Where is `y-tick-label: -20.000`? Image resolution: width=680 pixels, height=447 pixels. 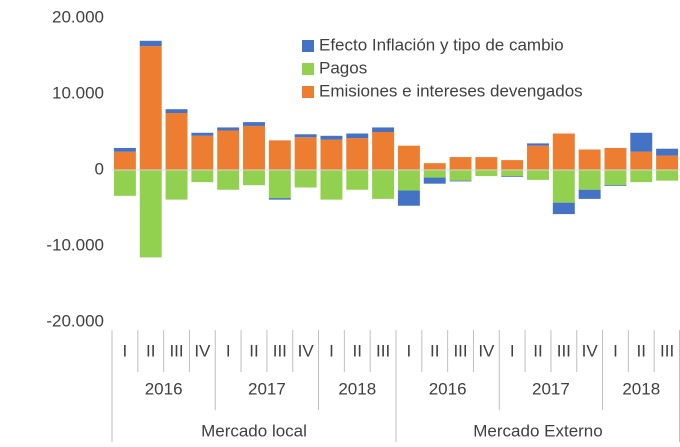 y-tick-label: -20.000 is located at coordinates (75, 320).